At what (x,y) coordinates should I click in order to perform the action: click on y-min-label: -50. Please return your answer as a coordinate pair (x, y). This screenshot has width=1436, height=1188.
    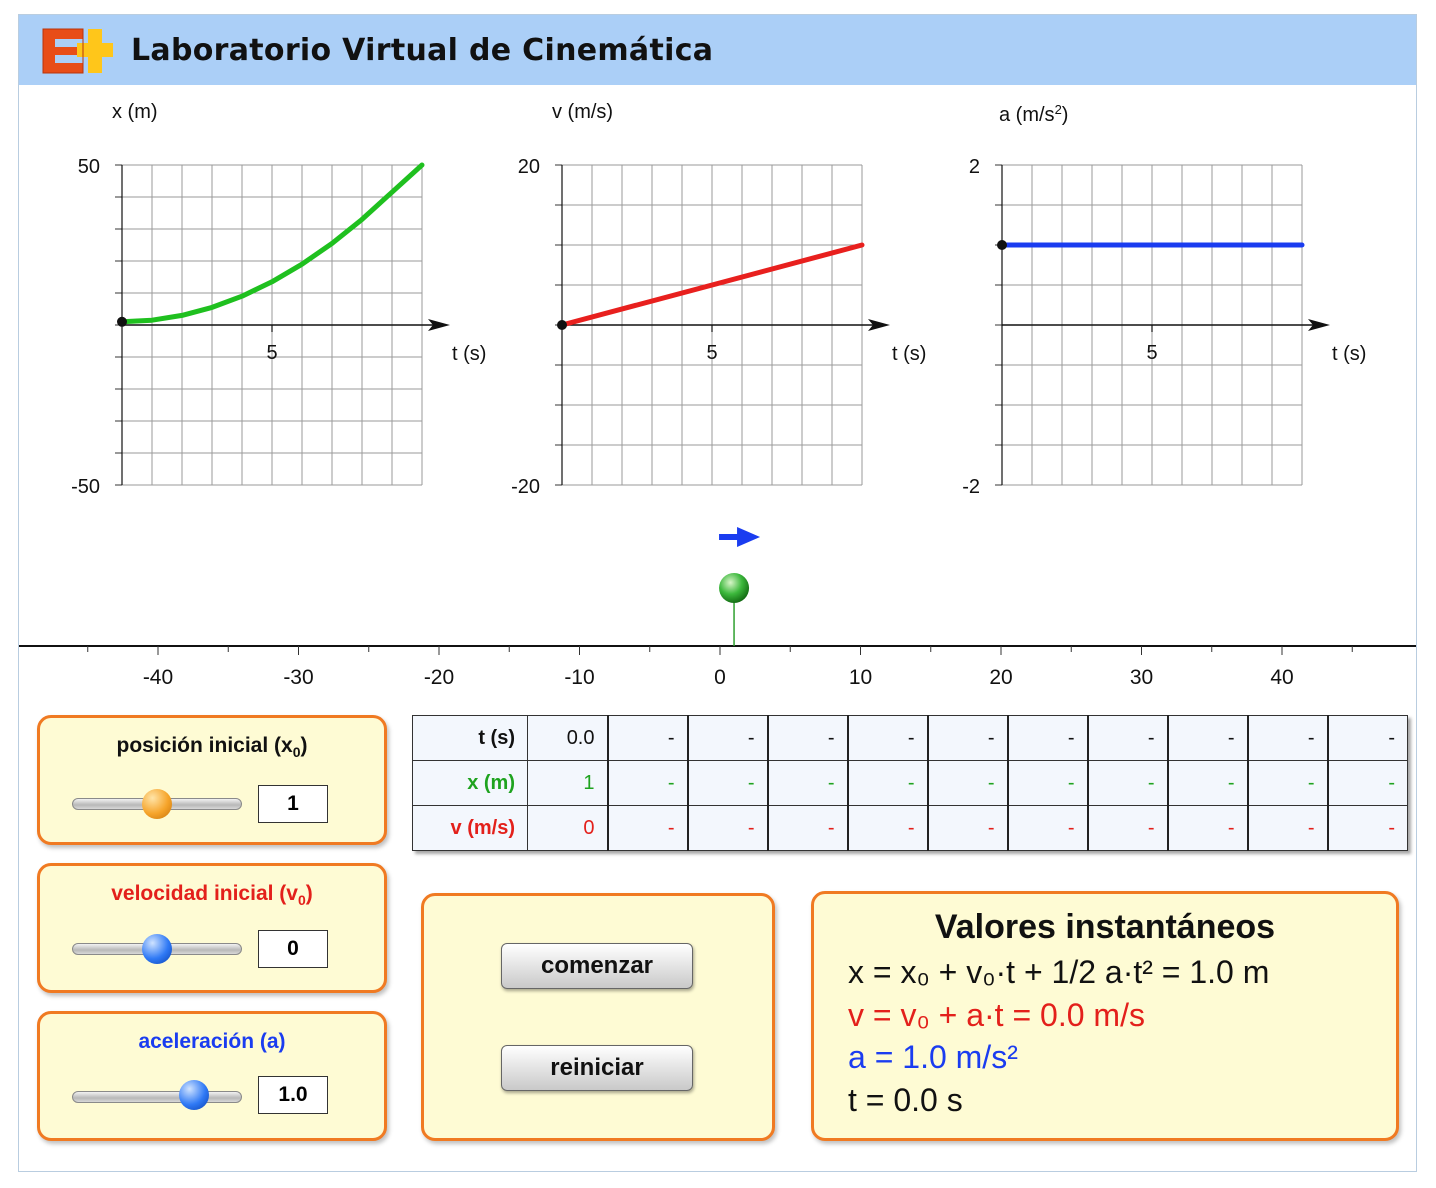
    Looking at the image, I should click on (85, 487).